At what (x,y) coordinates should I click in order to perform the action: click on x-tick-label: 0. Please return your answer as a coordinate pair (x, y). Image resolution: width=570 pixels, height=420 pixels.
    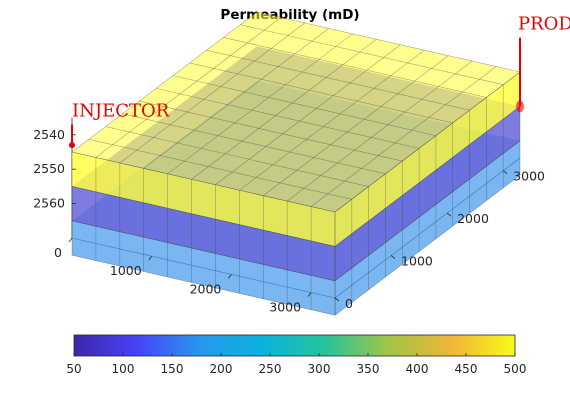
    Looking at the image, I should click on (58, 252).